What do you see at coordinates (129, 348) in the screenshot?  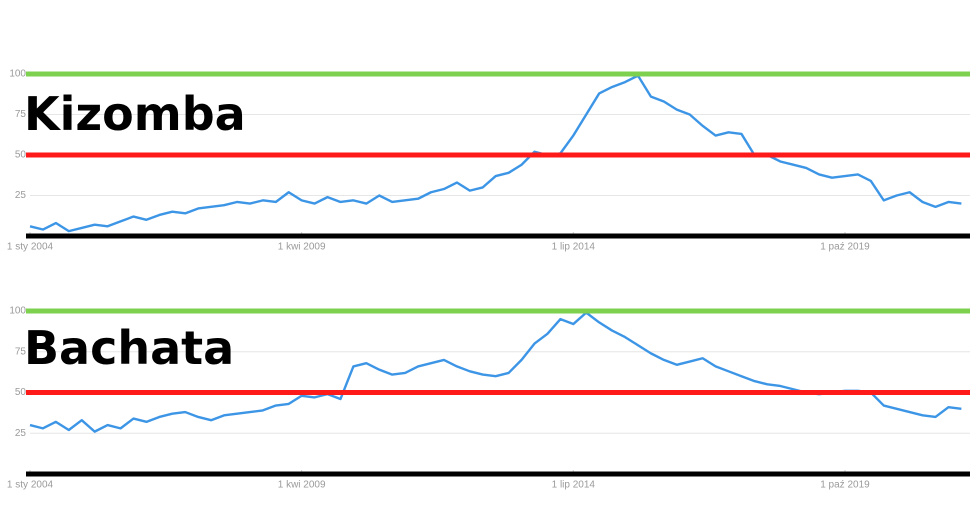 I see `chart-title: Bachata` at bounding box center [129, 348].